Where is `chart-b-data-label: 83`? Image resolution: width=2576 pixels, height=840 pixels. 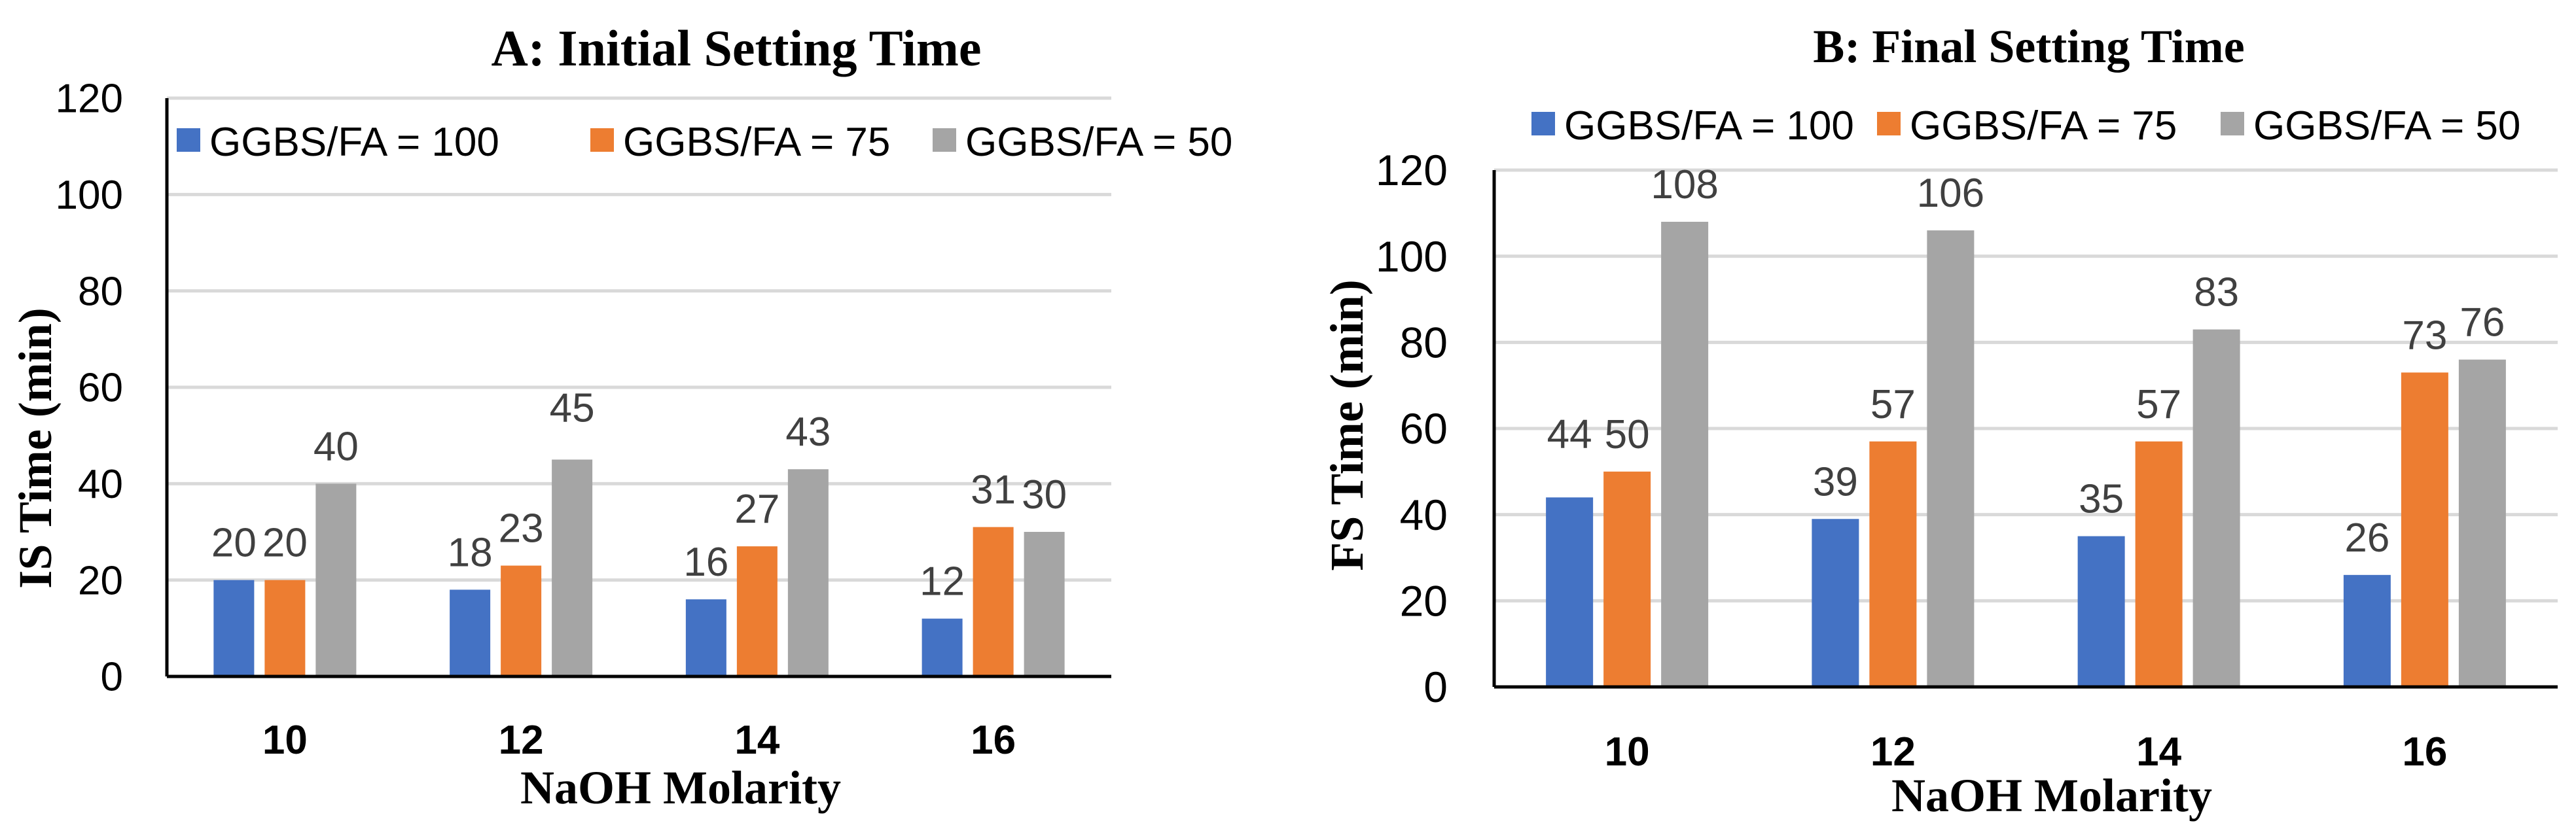 chart-b-data-label: 83 is located at coordinates (2216, 292).